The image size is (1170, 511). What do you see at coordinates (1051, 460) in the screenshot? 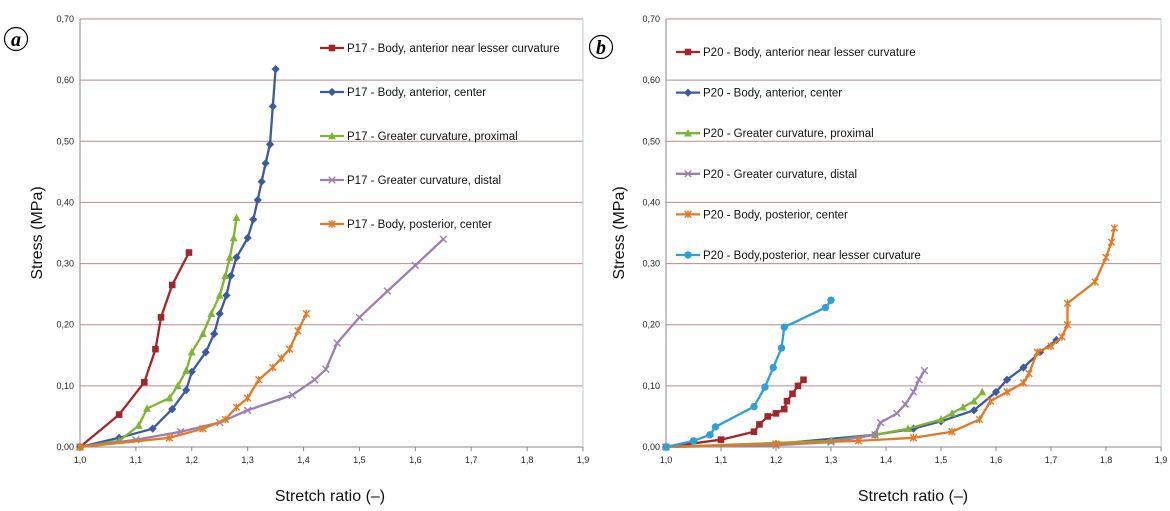
I see `x-tick-label: 1,7` at bounding box center [1051, 460].